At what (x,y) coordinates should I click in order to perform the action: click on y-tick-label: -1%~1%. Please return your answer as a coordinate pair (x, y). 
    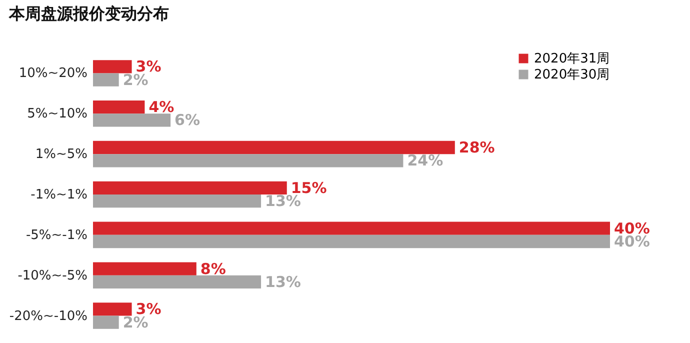
    Looking at the image, I should click on (59, 195).